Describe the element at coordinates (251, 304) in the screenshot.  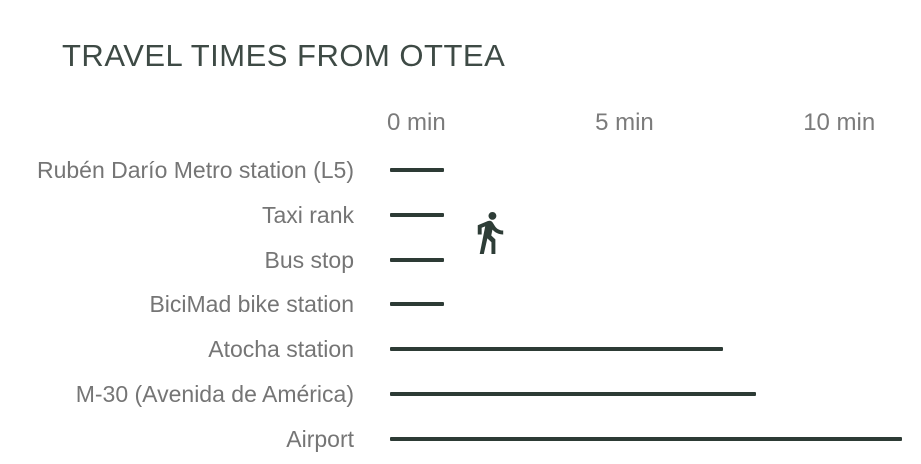
I see `row-label: BiciMad bike station` at that location.